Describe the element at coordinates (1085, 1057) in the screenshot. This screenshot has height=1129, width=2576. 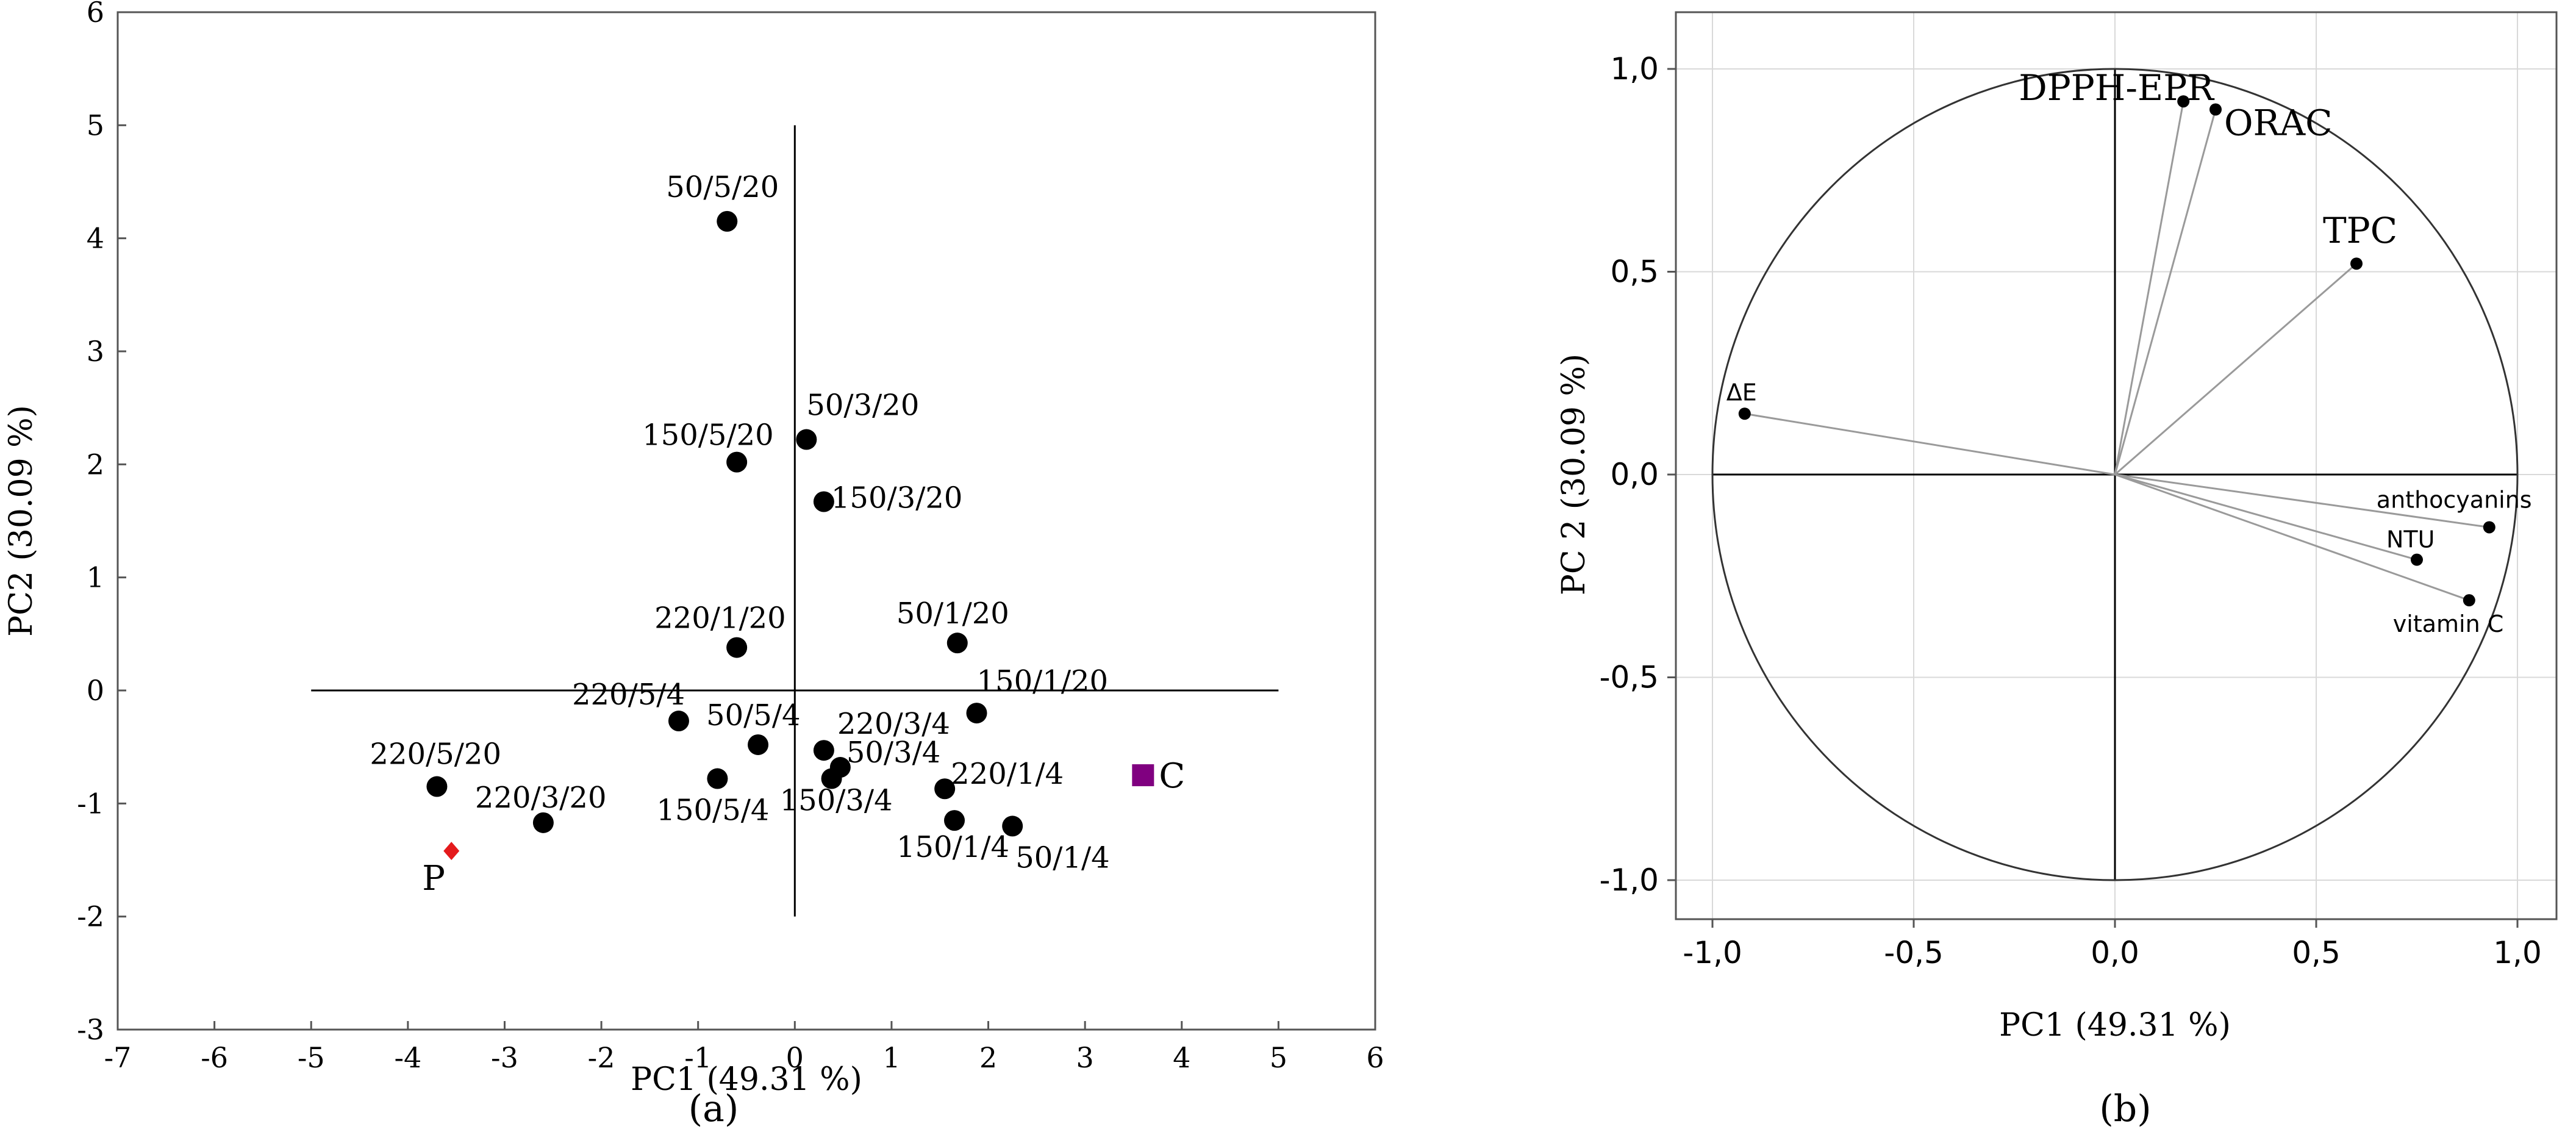
I see `x-tick-label: 3` at that location.